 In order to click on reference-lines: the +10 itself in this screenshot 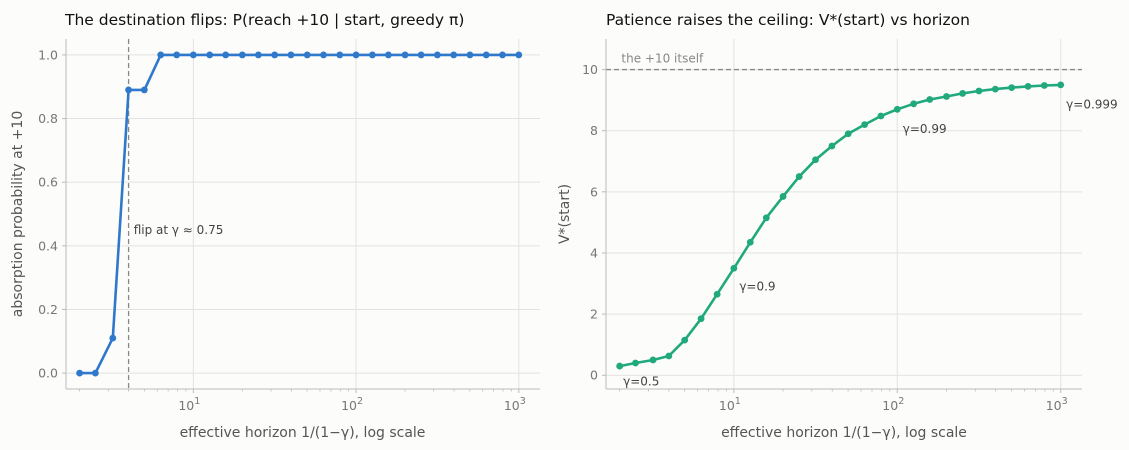, I will do `click(844, 61)`.